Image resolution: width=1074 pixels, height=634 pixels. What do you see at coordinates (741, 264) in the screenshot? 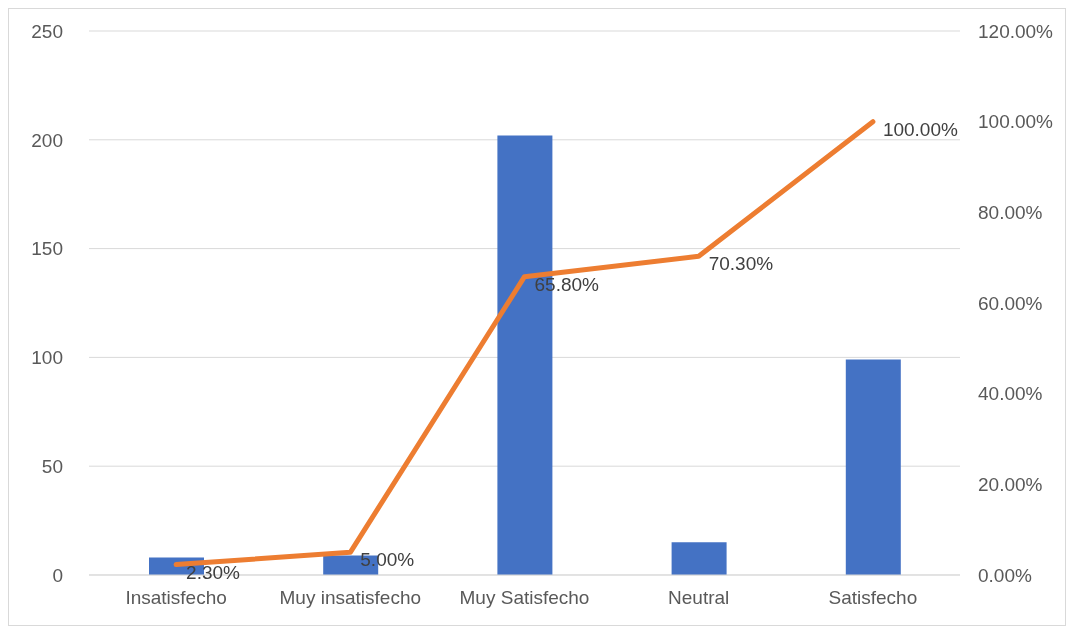
I see `data-label: 70.30%` at bounding box center [741, 264].